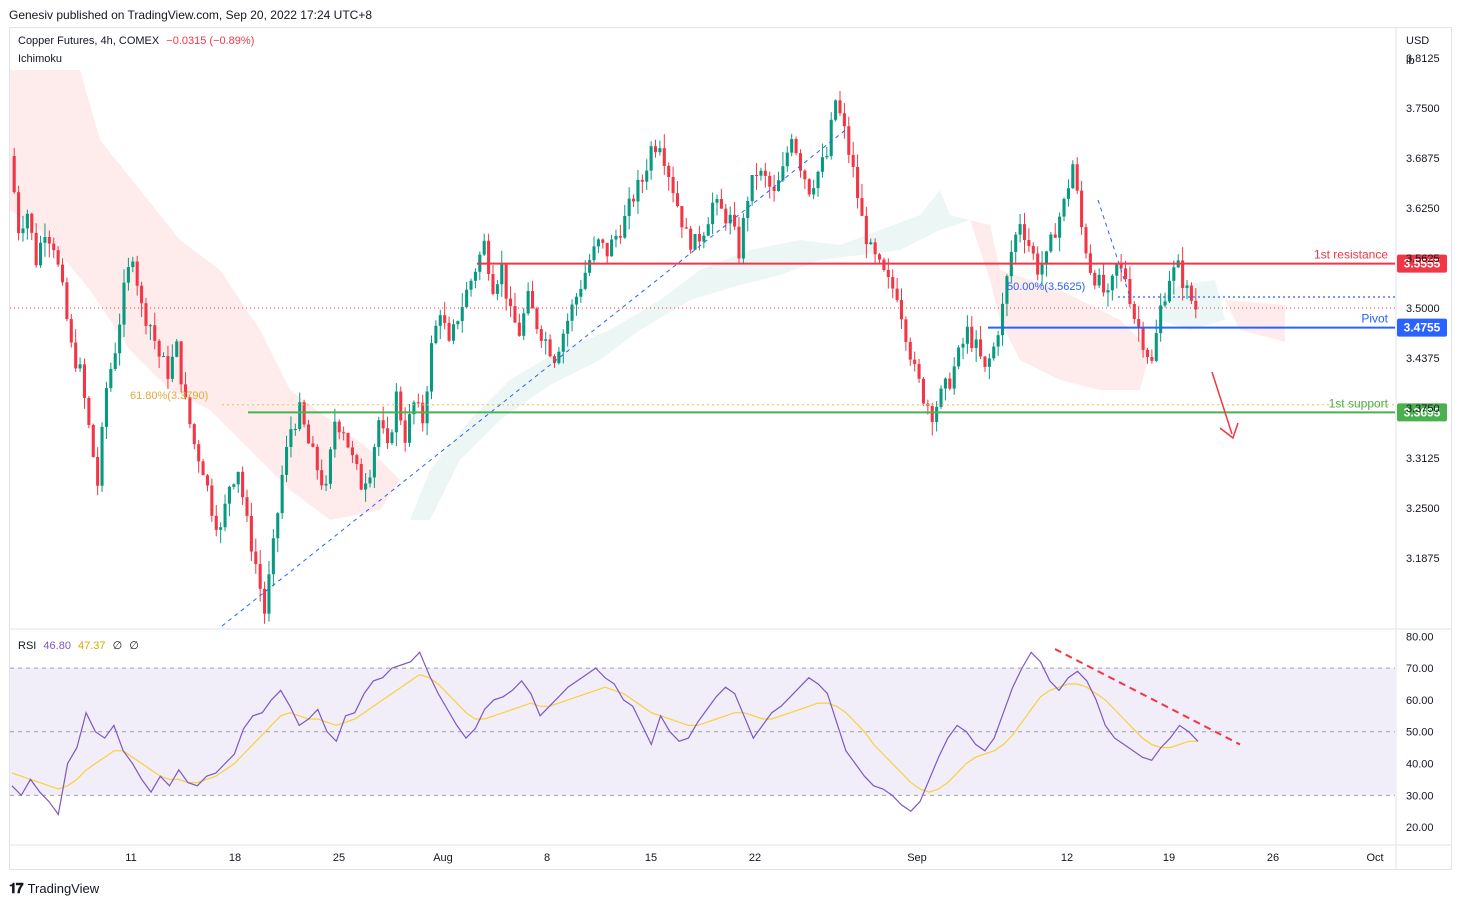 Image resolution: width=1462 pixels, height=906 pixels. Describe the element at coordinates (1420, 669) in the screenshot. I see `rsi-axis-tick: 70.00` at that location.